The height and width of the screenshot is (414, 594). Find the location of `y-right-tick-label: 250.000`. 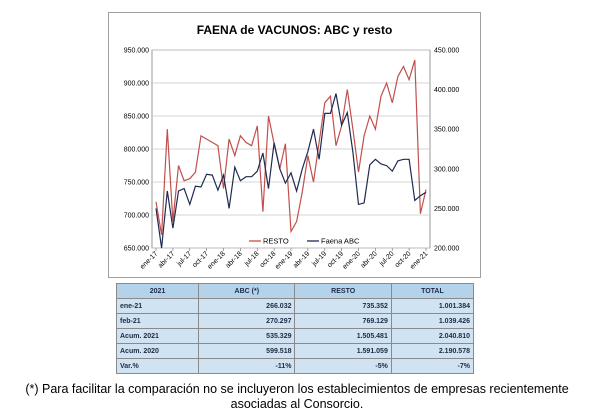

y-right-tick-label: 250.000 is located at coordinates (446, 209).